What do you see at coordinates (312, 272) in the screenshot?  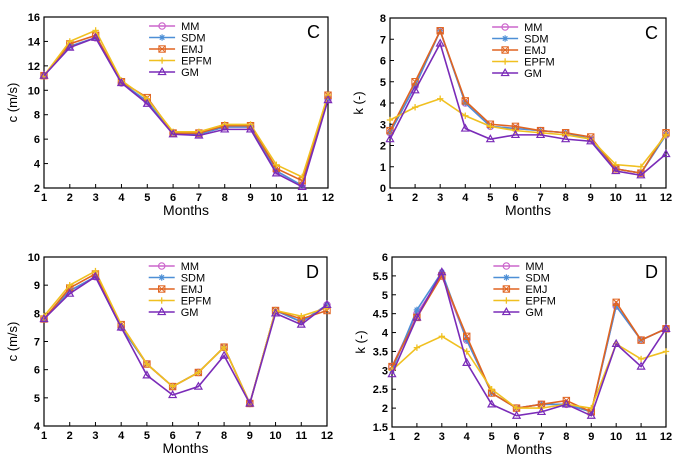 I see `panel-label: D` at bounding box center [312, 272].